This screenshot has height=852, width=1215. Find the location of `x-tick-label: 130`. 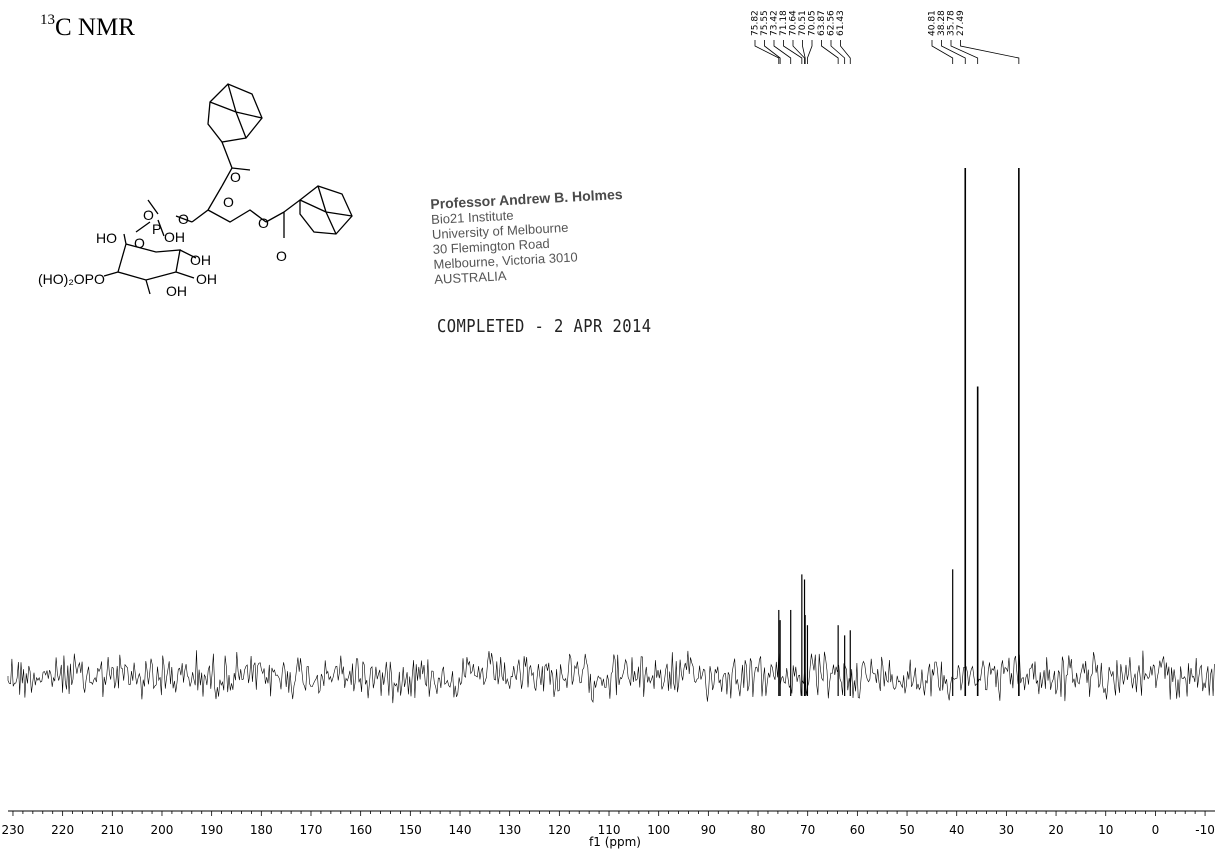

x-tick-label: 130 is located at coordinates (509, 830).